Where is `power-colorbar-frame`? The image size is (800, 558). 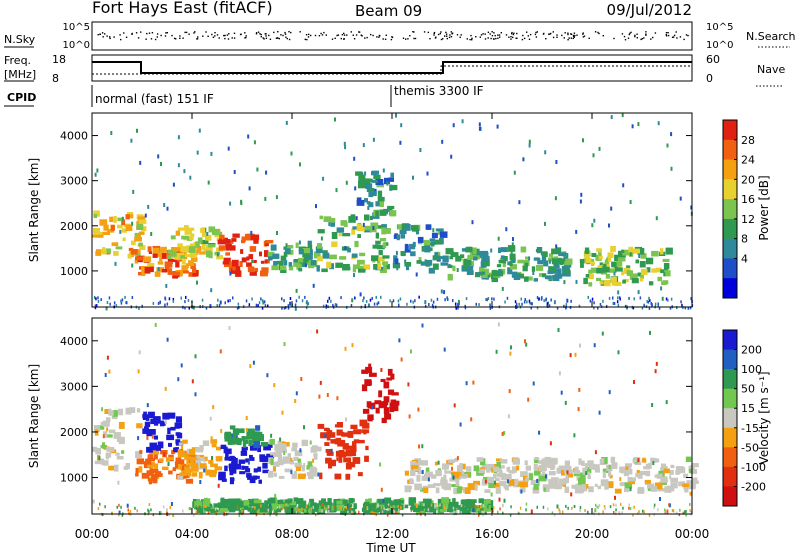 power-colorbar-frame is located at coordinates (730, 209).